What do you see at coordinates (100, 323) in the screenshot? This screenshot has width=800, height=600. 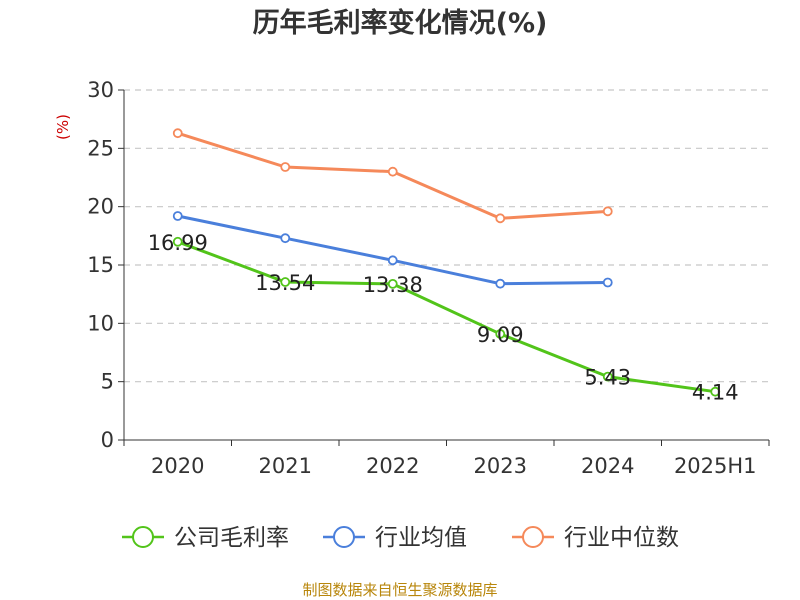 I see `y-tick-label: 10` at bounding box center [100, 323].